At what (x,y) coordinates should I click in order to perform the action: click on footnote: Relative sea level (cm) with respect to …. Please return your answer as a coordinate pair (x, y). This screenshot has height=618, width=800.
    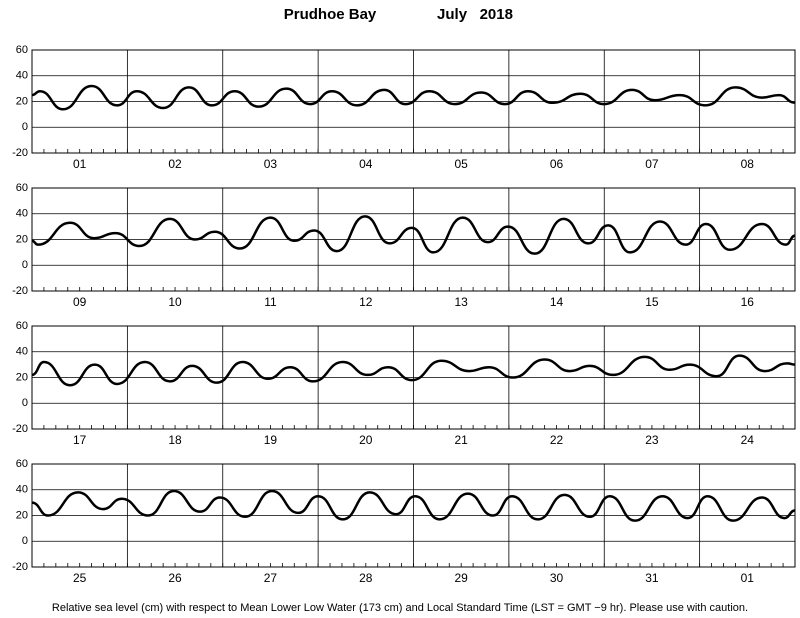
    Looking at the image, I should click on (400, 608).